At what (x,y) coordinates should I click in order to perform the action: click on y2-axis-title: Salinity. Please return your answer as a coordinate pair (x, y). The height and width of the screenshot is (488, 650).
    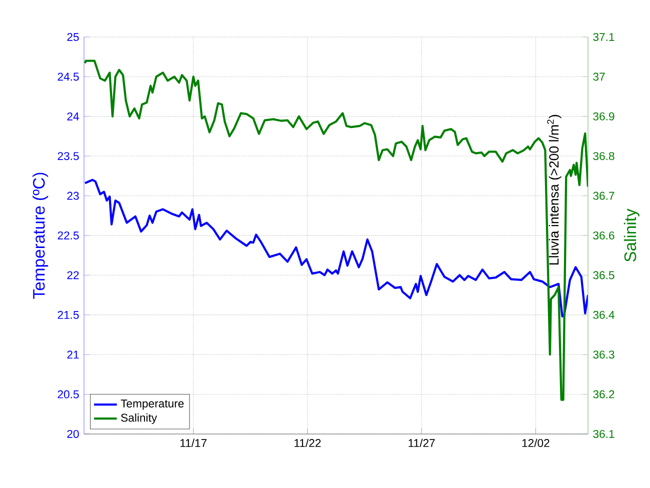
    Looking at the image, I should click on (632, 235).